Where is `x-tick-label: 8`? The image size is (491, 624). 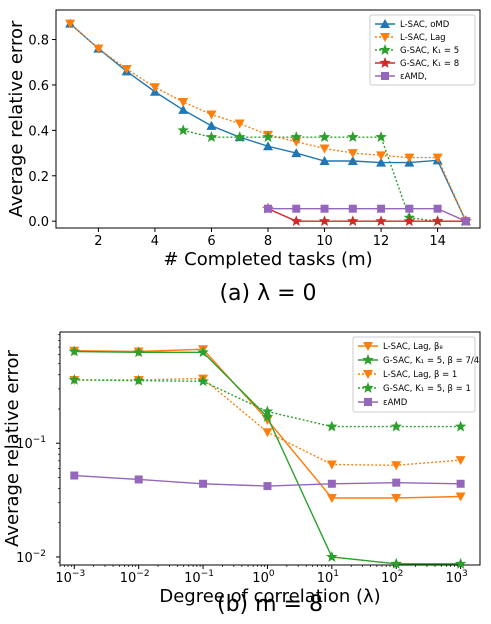 x-tick-label: 8 is located at coordinates (268, 241).